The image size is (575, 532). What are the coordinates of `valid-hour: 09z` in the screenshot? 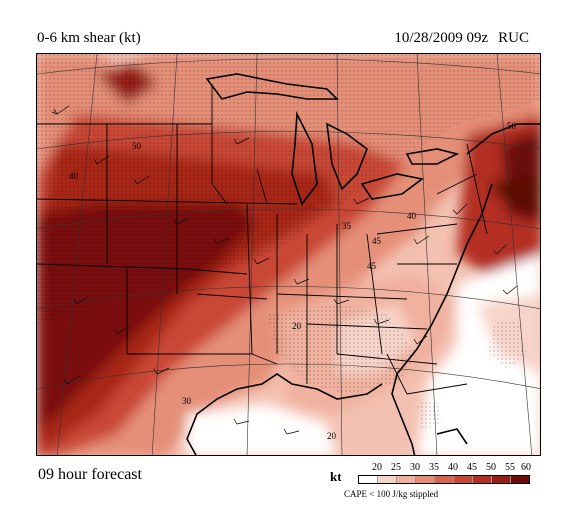 It's located at (477, 38).